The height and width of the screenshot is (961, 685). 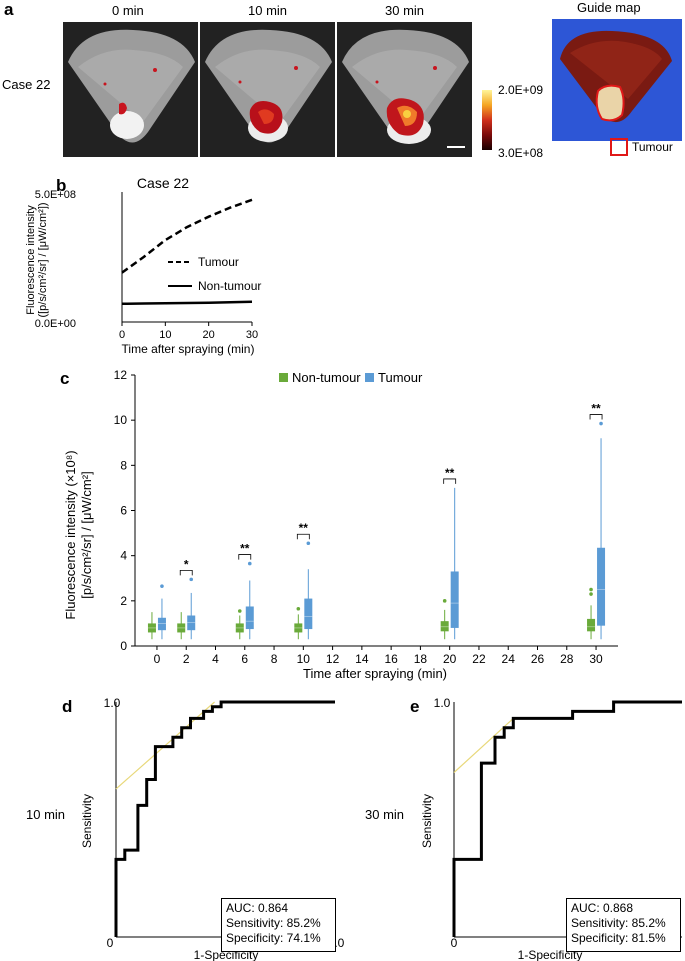 I want to click on panel-e-label: e, so click(x=415, y=706).